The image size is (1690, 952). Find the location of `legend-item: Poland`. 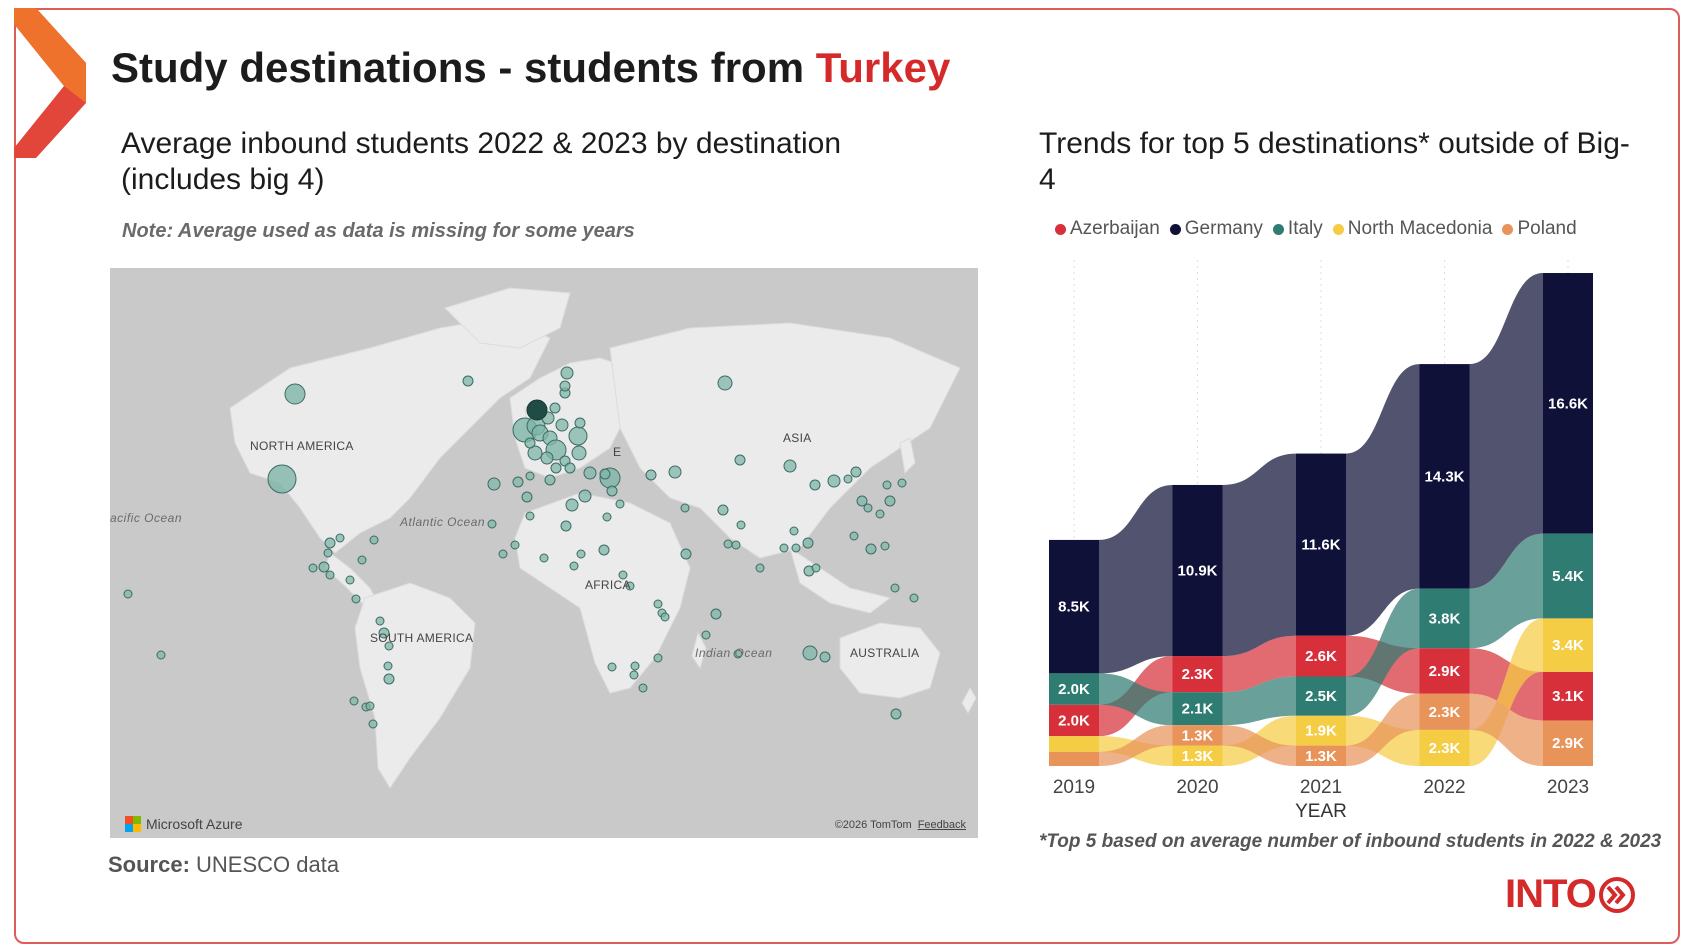

legend-item: Poland is located at coordinates (1539, 229).